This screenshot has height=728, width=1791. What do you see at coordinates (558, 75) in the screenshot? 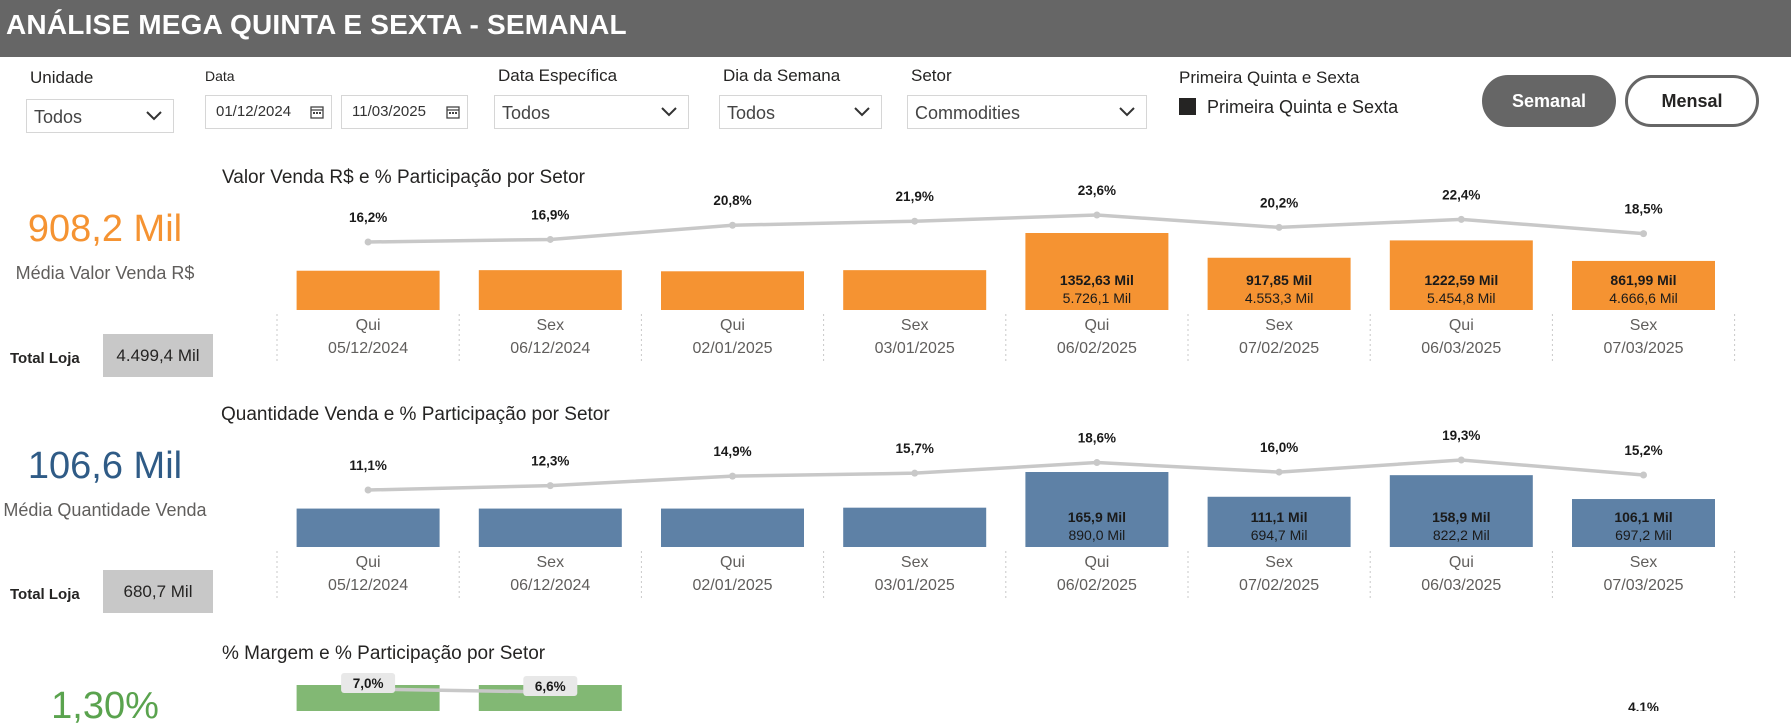
I see `data-especifica-label: Data Específica` at bounding box center [558, 75].